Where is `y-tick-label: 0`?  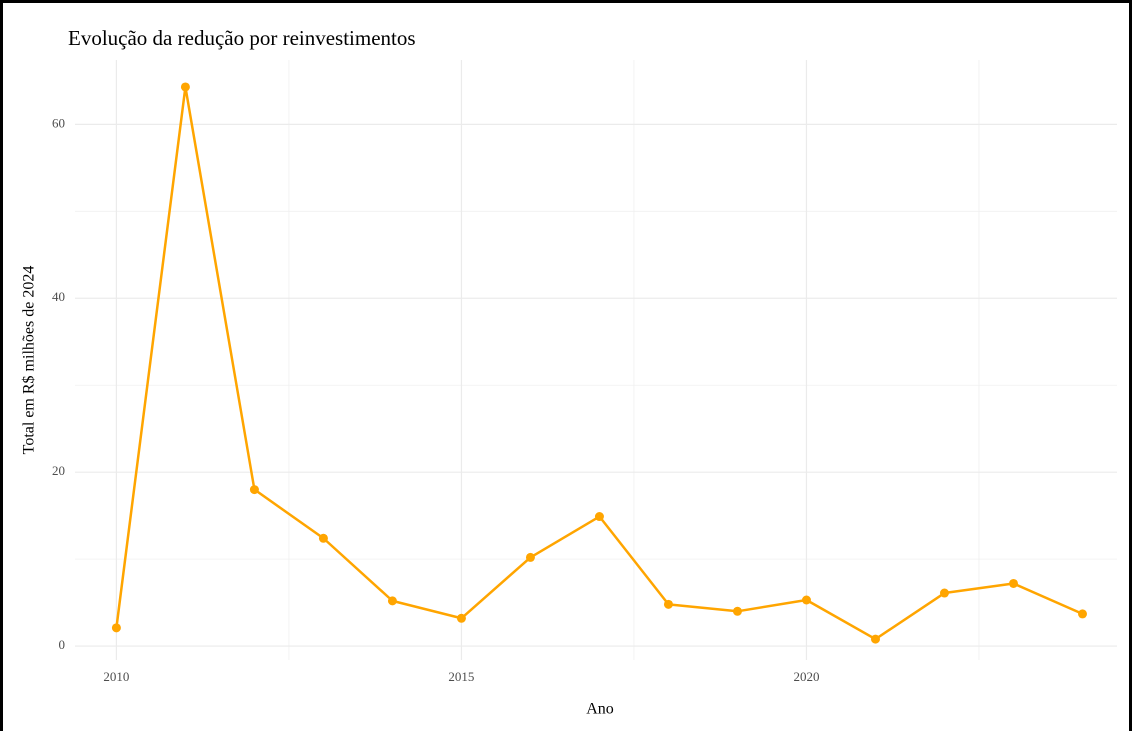 y-tick-label: 0 is located at coordinates (62, 644).